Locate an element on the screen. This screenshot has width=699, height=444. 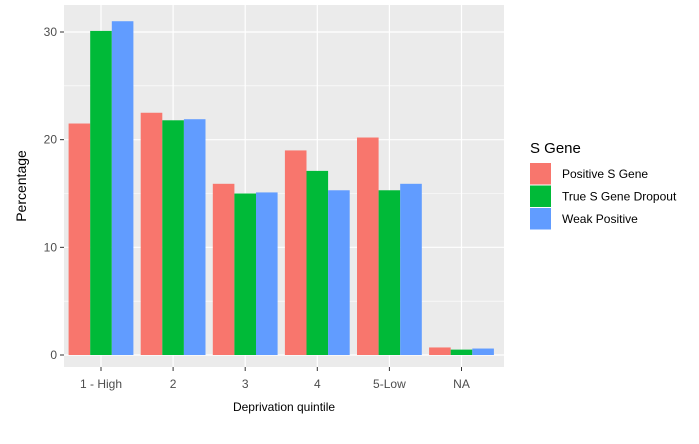
y-axis: 0 10 20 30 is located at coordinates (54, 193).